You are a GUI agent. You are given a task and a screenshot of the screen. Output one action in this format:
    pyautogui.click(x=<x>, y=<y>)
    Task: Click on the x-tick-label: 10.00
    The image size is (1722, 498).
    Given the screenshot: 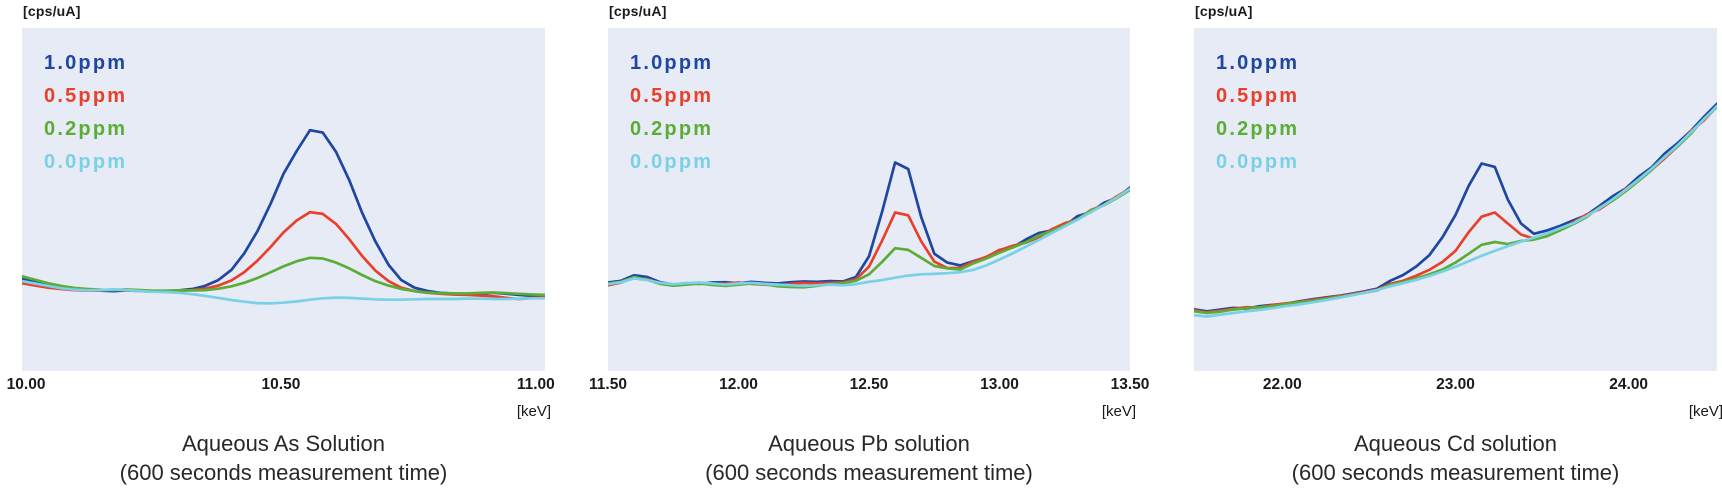 What is the action you would take?
    pyautogui.click(x=26, y=384)
    